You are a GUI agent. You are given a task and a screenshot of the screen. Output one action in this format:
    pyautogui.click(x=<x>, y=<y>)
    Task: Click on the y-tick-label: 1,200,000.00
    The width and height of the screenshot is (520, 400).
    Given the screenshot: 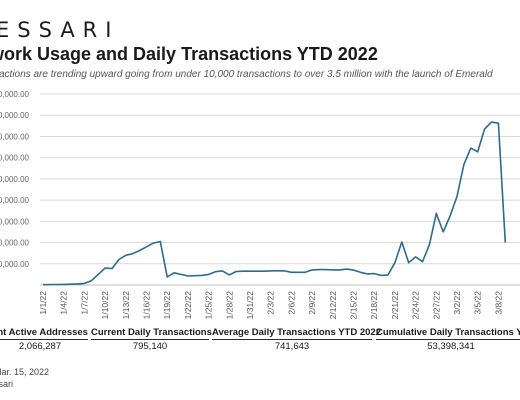 What is the action you would take?
    pyautogui.click(x=15, y=221)
    